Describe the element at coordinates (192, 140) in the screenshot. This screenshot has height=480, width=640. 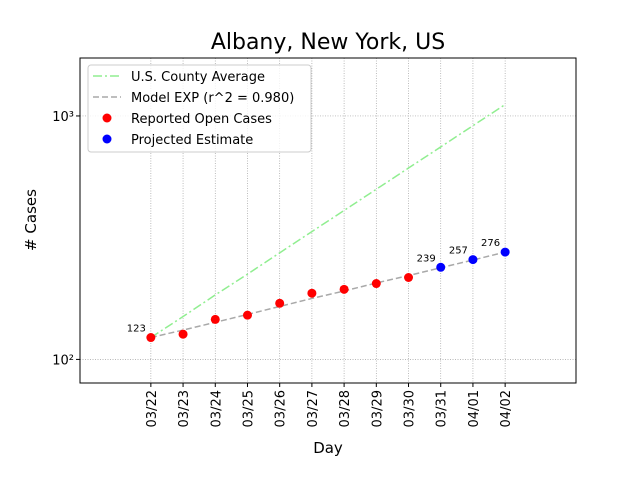
I see `legend-label: Projected Estimate` at that location.